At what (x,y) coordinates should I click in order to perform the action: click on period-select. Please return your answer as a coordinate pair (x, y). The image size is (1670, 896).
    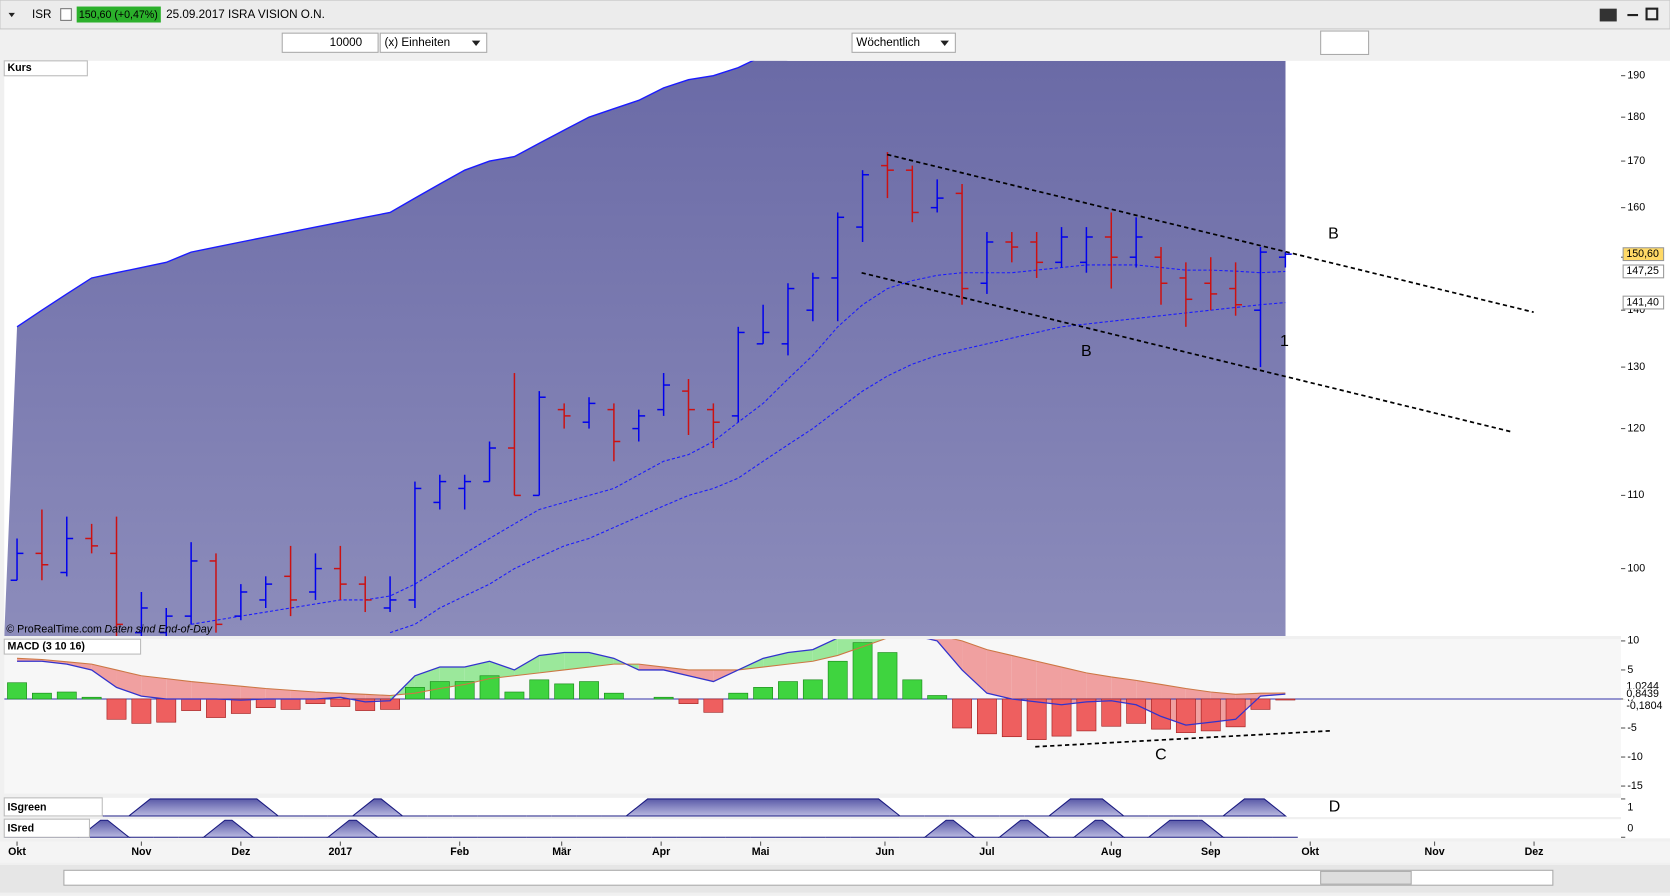
    Looking at the image, I should click on (903, 42).